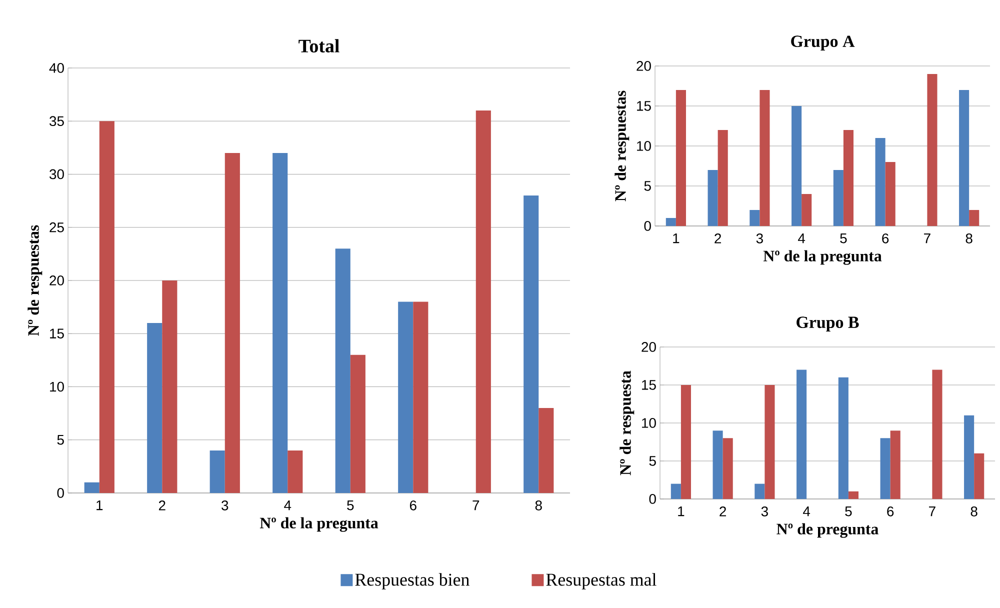 This screenshot has height=608, width=1000. What do you see at coordinates (627, 423) in the screenshot?
I see `y-axis-title: Nº de respuesta` at bounding box center [627, 423].